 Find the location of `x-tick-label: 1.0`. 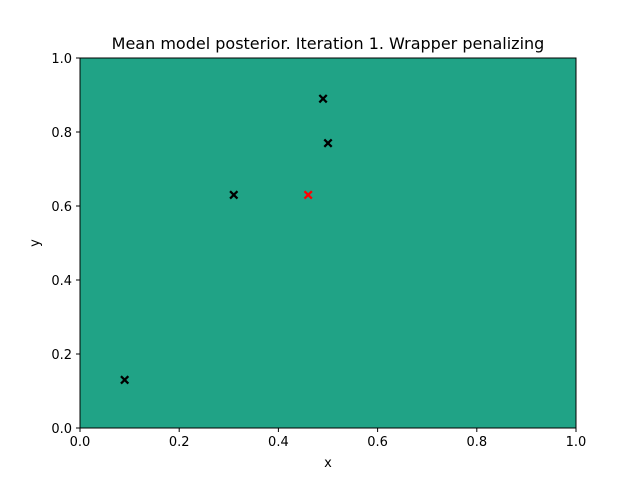

x-tick-label: 1.0 is located at coordinates (576, 442).